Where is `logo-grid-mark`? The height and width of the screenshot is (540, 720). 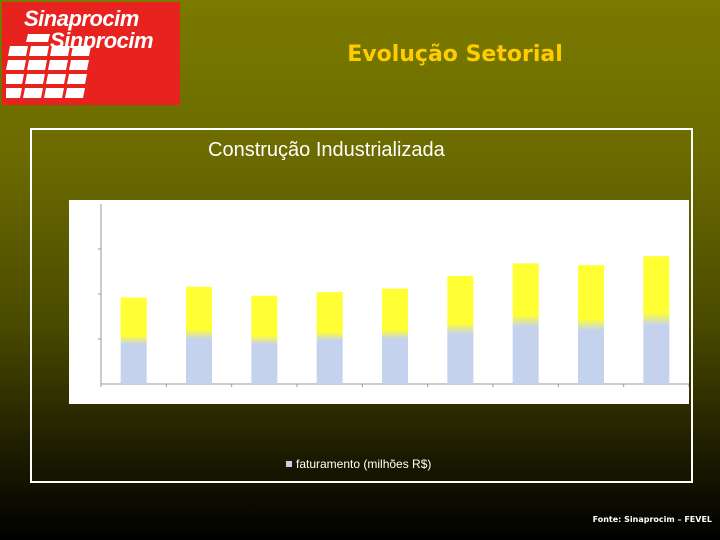 logo-grid-mark is located at coordinates (48, 66).